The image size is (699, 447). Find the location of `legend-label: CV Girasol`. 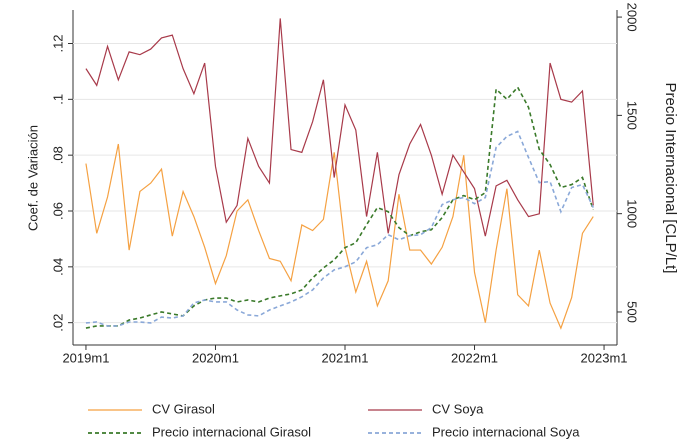

legend-label: CV Girasol is located at coordinates (183, 408).